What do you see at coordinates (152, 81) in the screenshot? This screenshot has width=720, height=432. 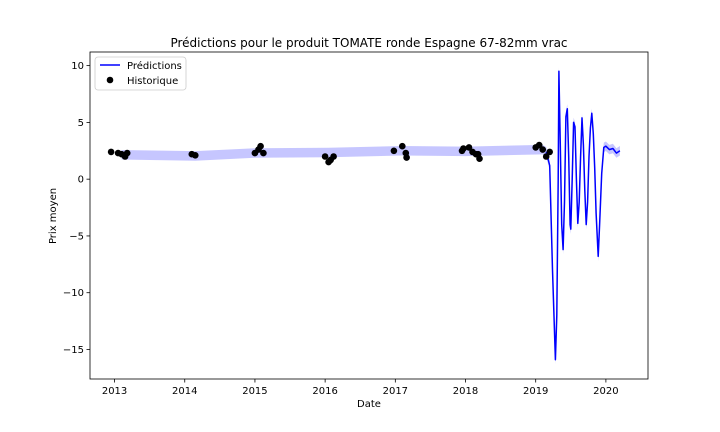 I see `legend-entry-history: Historique` at bounding box center [152, 81].